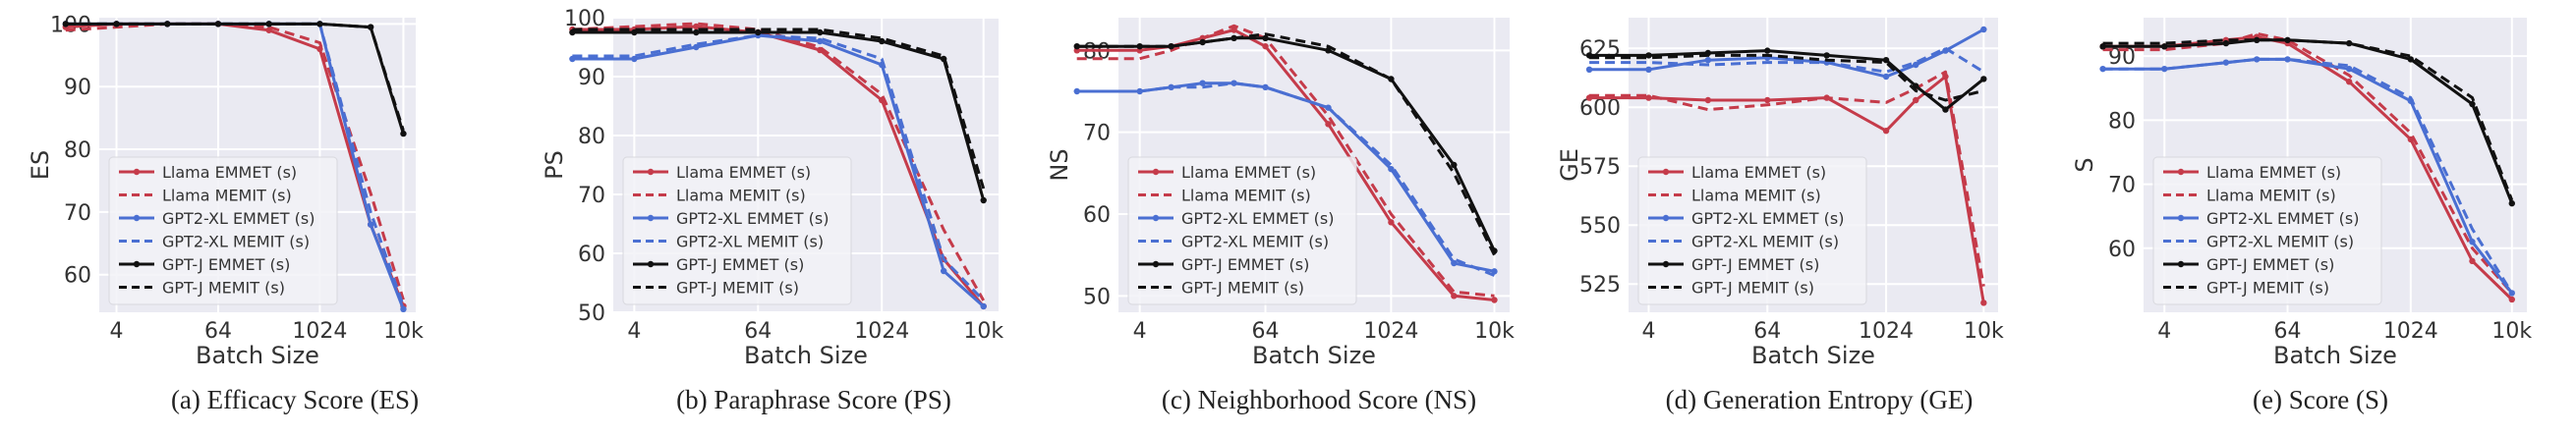  Describe the element at coordinates (813, 399) in the screenshot. I see `caption-paraphrase-score: (b) Paraphrase Score (PS)` at that location.